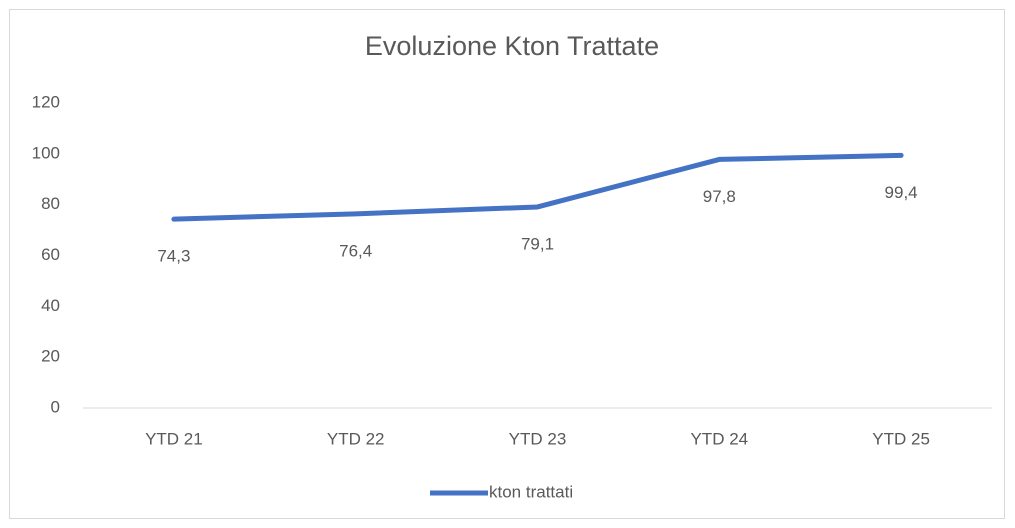 The height and width of the screenshot is (528, 1015). Describe the element at coordinates (55, 406) in the screenshot. I see `y-tick-label: 0` at that location.